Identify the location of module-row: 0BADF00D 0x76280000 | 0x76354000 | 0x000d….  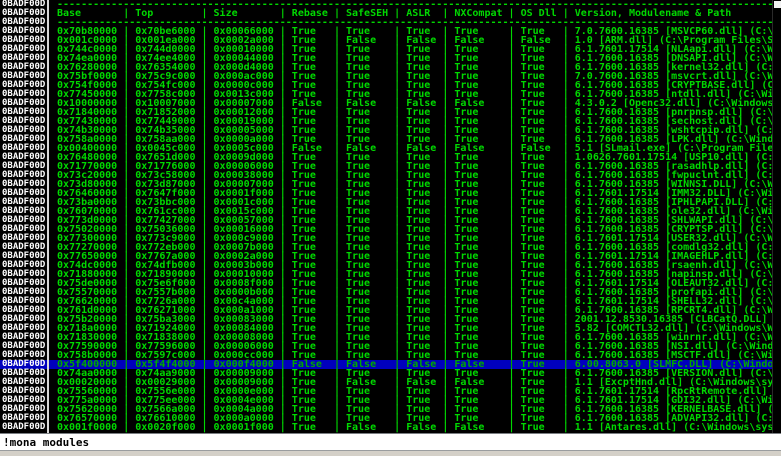
(386, 67).